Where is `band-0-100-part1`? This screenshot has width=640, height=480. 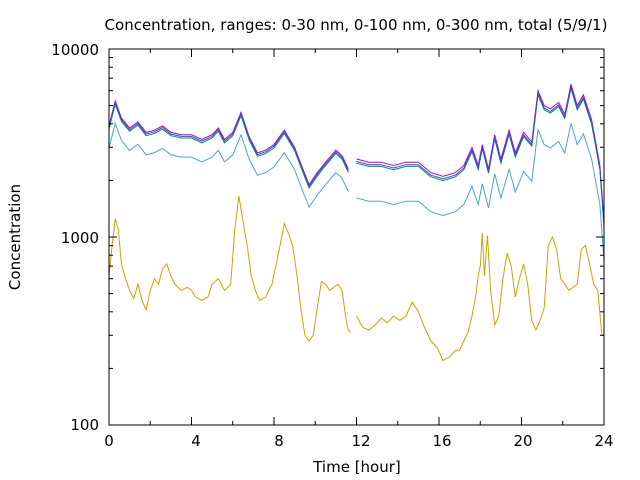 band-0-100-part1 is located at coordinates (228, 145).